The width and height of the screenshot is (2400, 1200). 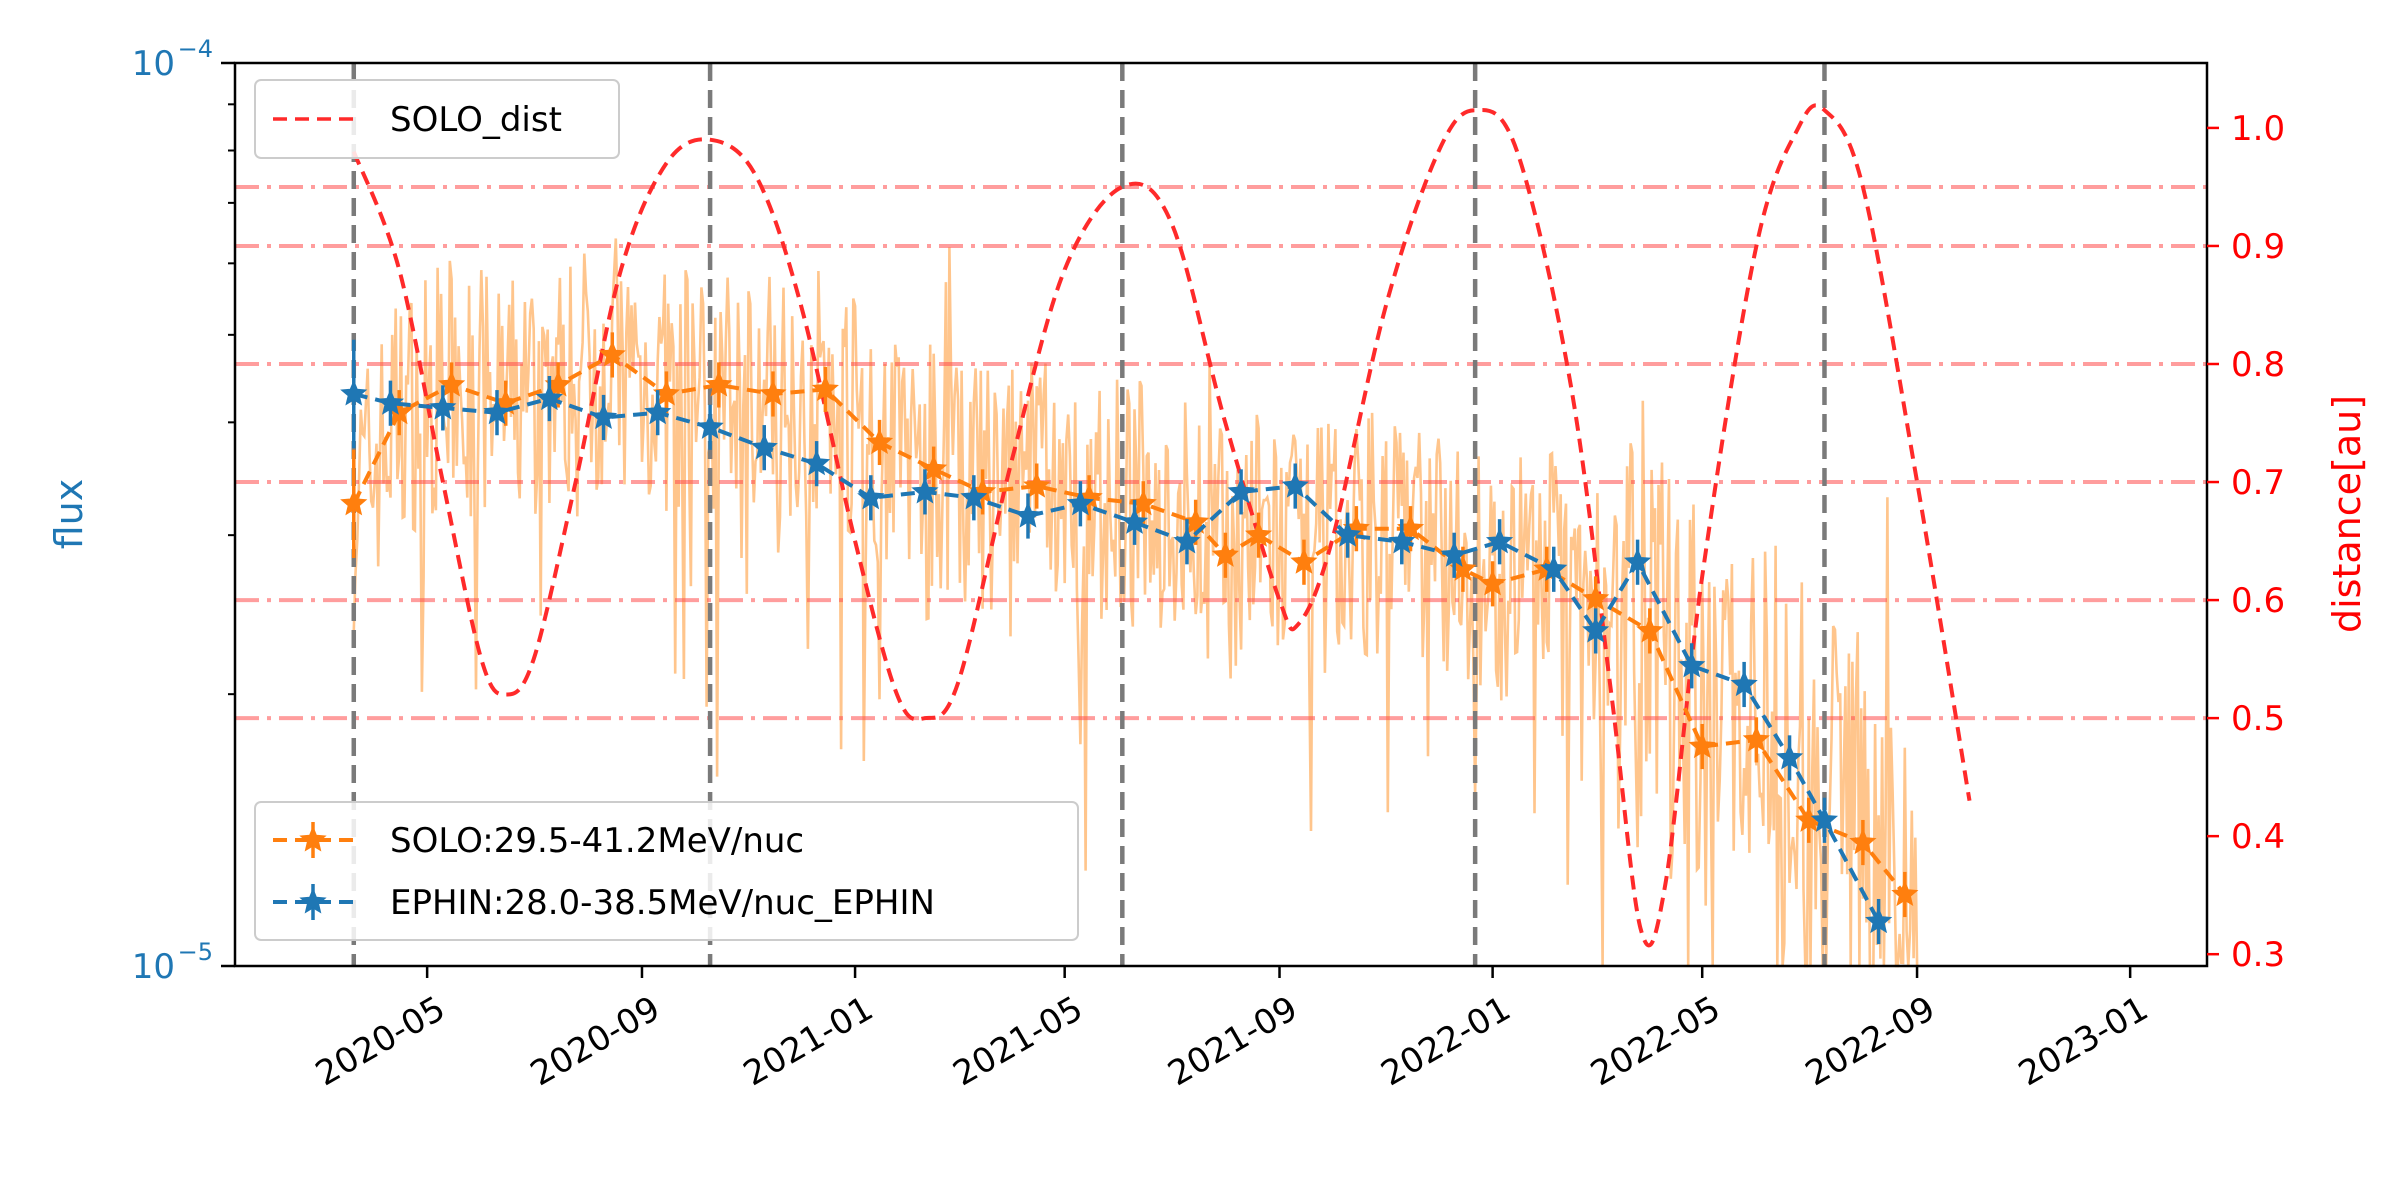 I want to click on legend-ephin-swatch, so click(x=313, y=902).